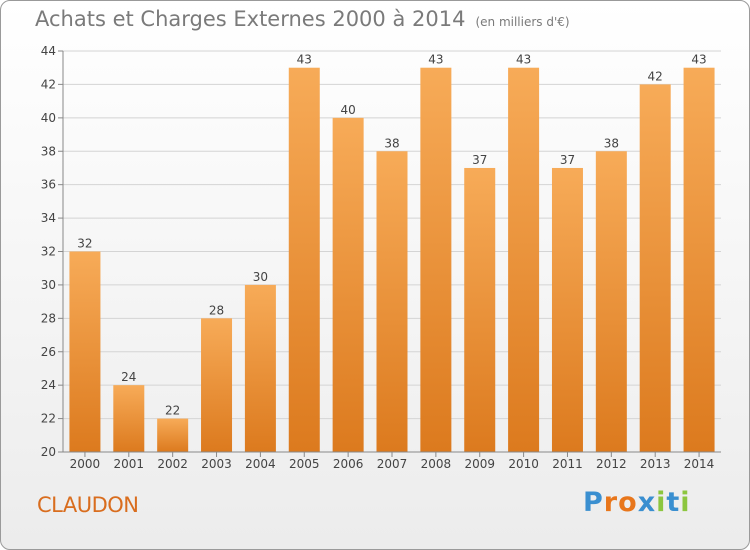 The image size is (750, 550). I want to click on x-tick-label: 2010, so click(523, 464).